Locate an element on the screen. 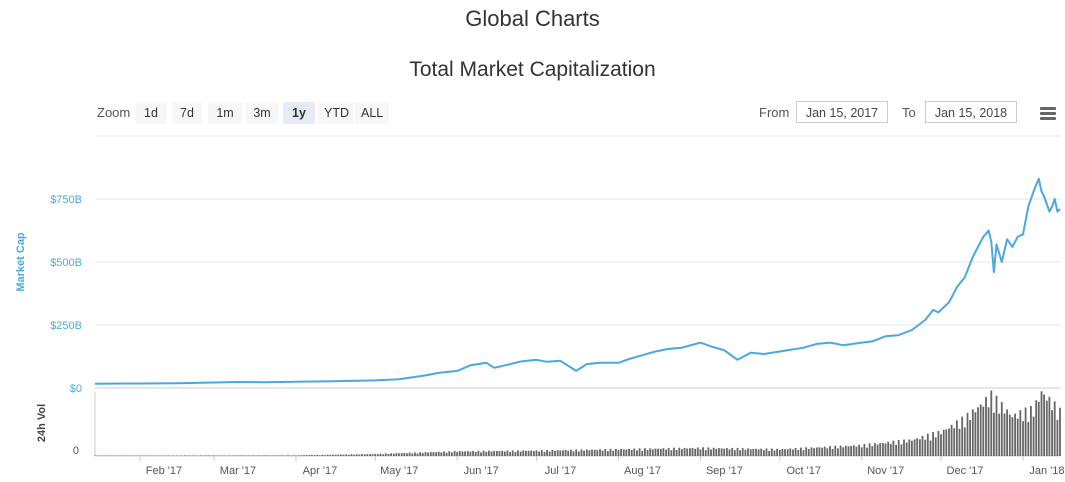 This screenshot has width=1065, height=482. x-tick-label: Sep '17 is located at coordinates (724, 471).